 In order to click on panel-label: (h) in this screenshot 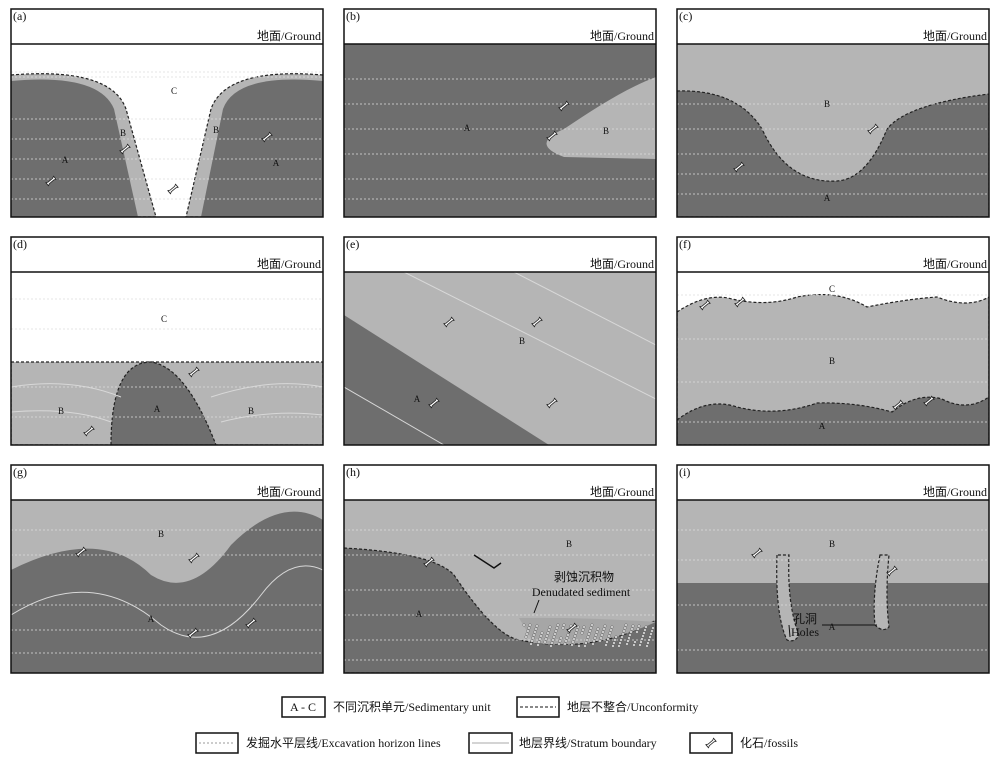, I will do `click(353, 472)`.